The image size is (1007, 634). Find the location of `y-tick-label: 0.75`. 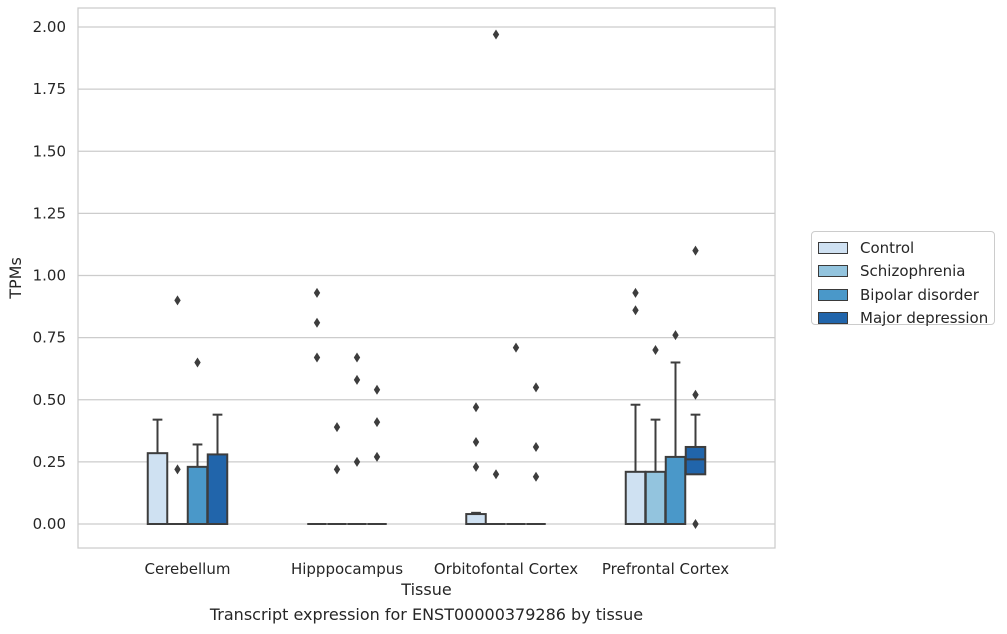

y-tick-label: 0.75 is located at coordinates (49, 338).